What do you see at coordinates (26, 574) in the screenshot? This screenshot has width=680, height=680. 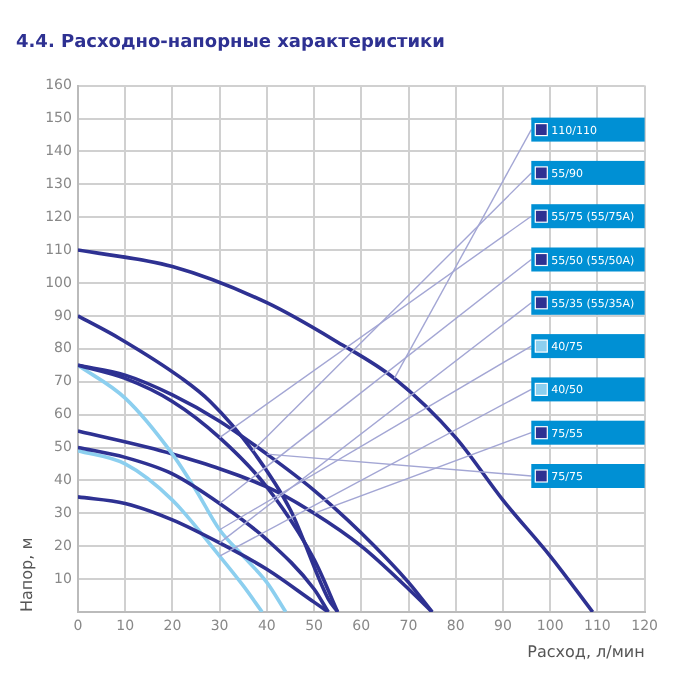 I see `y-axis-title: Напор, м` at bounding box center [26, 574].